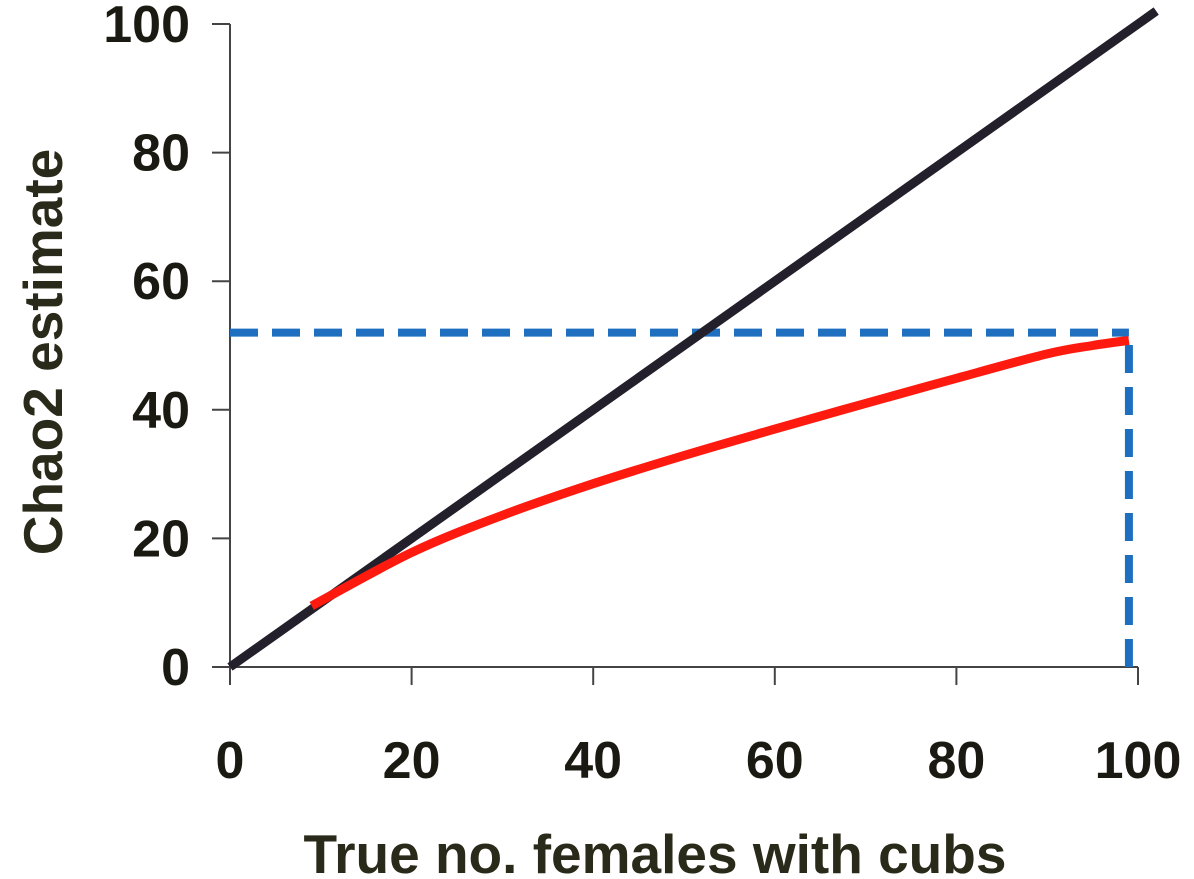 The height and width of the screenshot is (879, 1194). Describe the element at coordinates (655, 851) in the screenshot. I see `x-axis-label: True no. females with cubs` at that location.